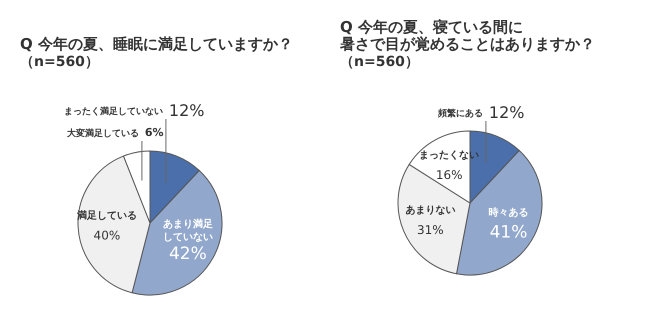 Image resolution: width=660 pixels, height=335 pixels. What do you see at coordinates (467, 35) in the screenshot?
I see `chart-title: Q 今年の夏、寝ている間に暑さで目が覚めることはありますか？` at bounding box center [467, 35].